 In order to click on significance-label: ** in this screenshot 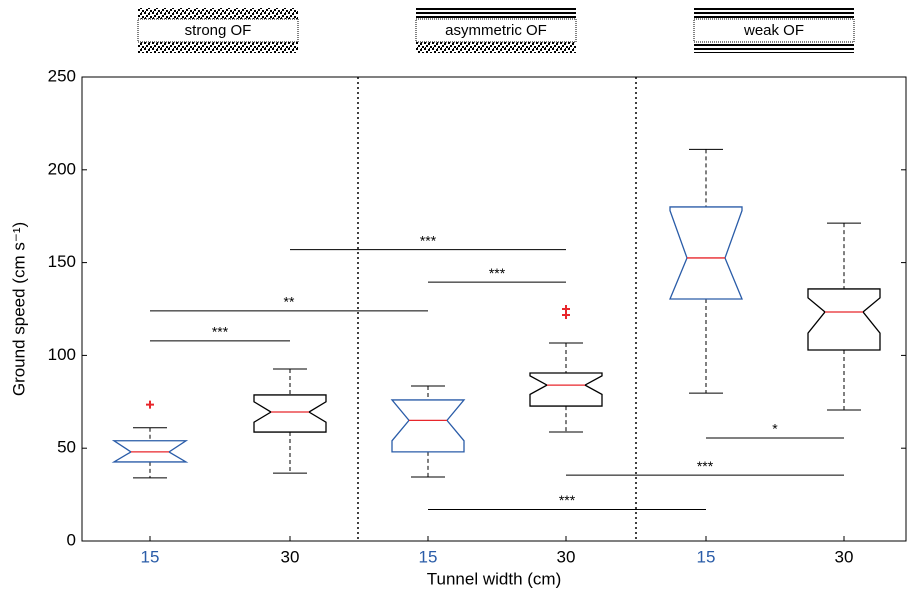, I will do `click(289, 302)`.